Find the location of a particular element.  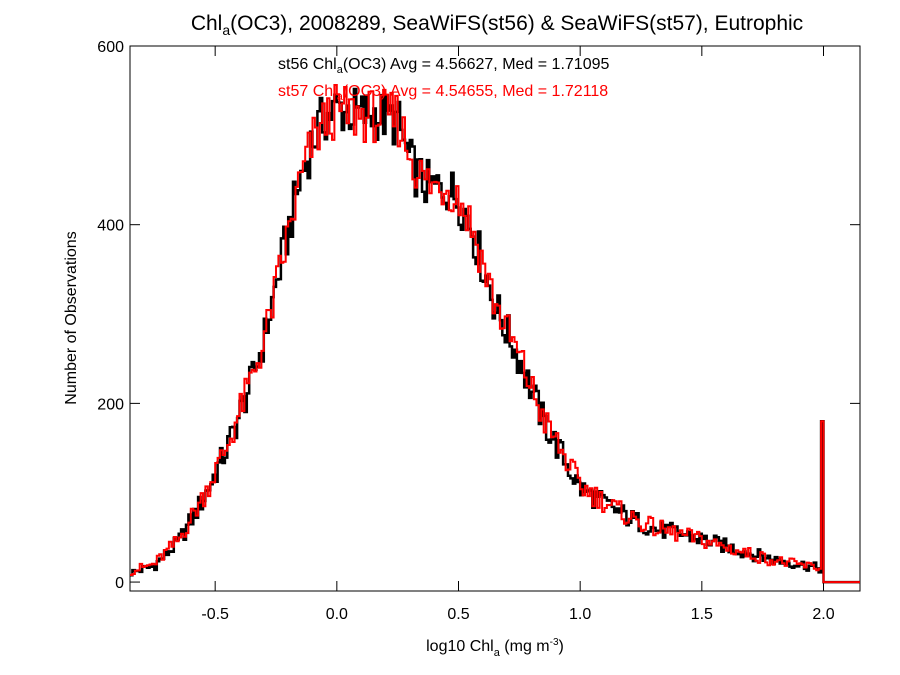

x-axis-label-sub: a is located at coordinates (497, 653).